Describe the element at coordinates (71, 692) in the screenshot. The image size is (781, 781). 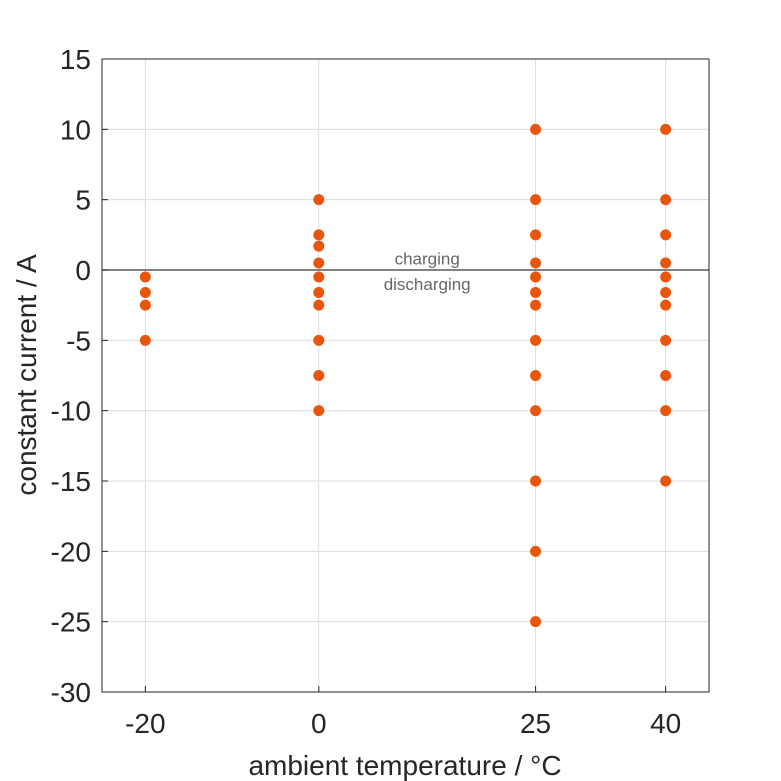
I see `y-tick-label: -30` at that location.